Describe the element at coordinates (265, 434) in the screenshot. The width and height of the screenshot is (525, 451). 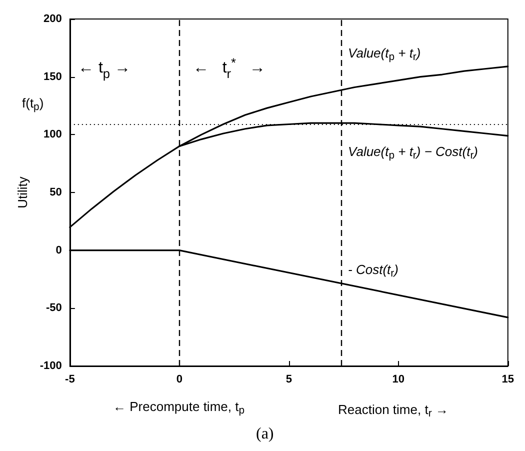
I see `text: (a)` at that location.